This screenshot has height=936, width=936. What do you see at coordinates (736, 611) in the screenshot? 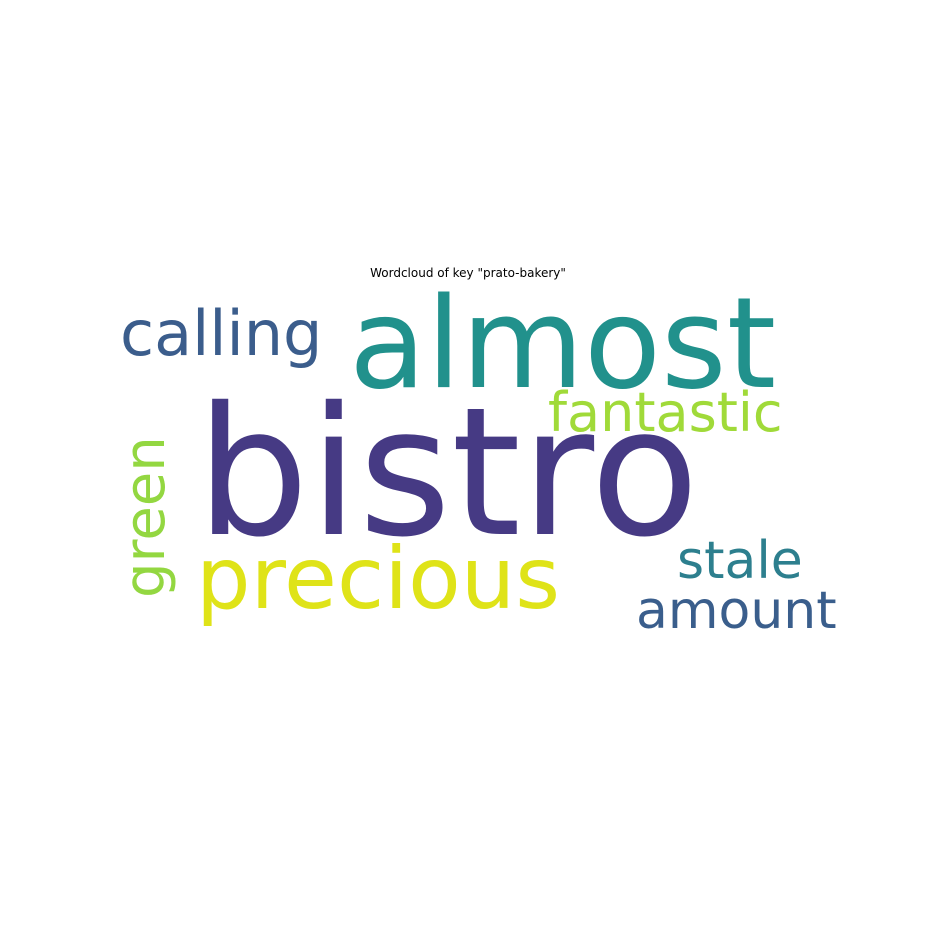
I see `word-amount: amount` at bounding box center [736, 611].